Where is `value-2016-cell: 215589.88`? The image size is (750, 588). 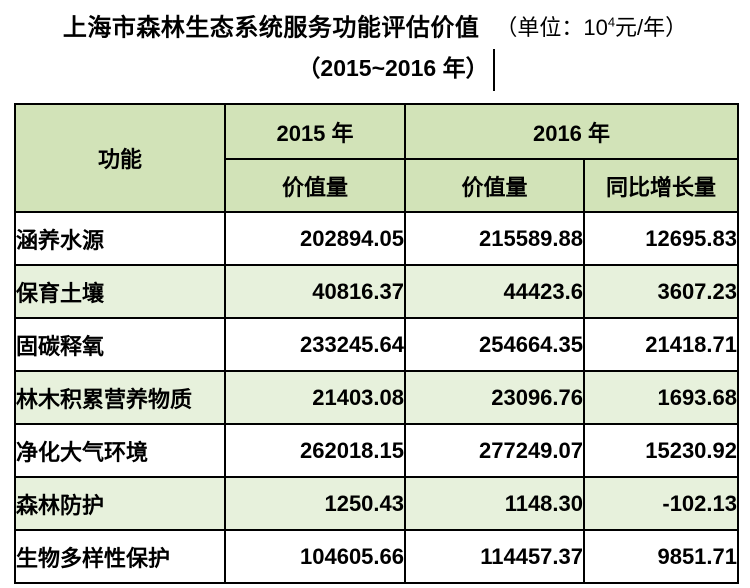 value-2016-cell: 215589.88 is located at coordinates (494, 238).